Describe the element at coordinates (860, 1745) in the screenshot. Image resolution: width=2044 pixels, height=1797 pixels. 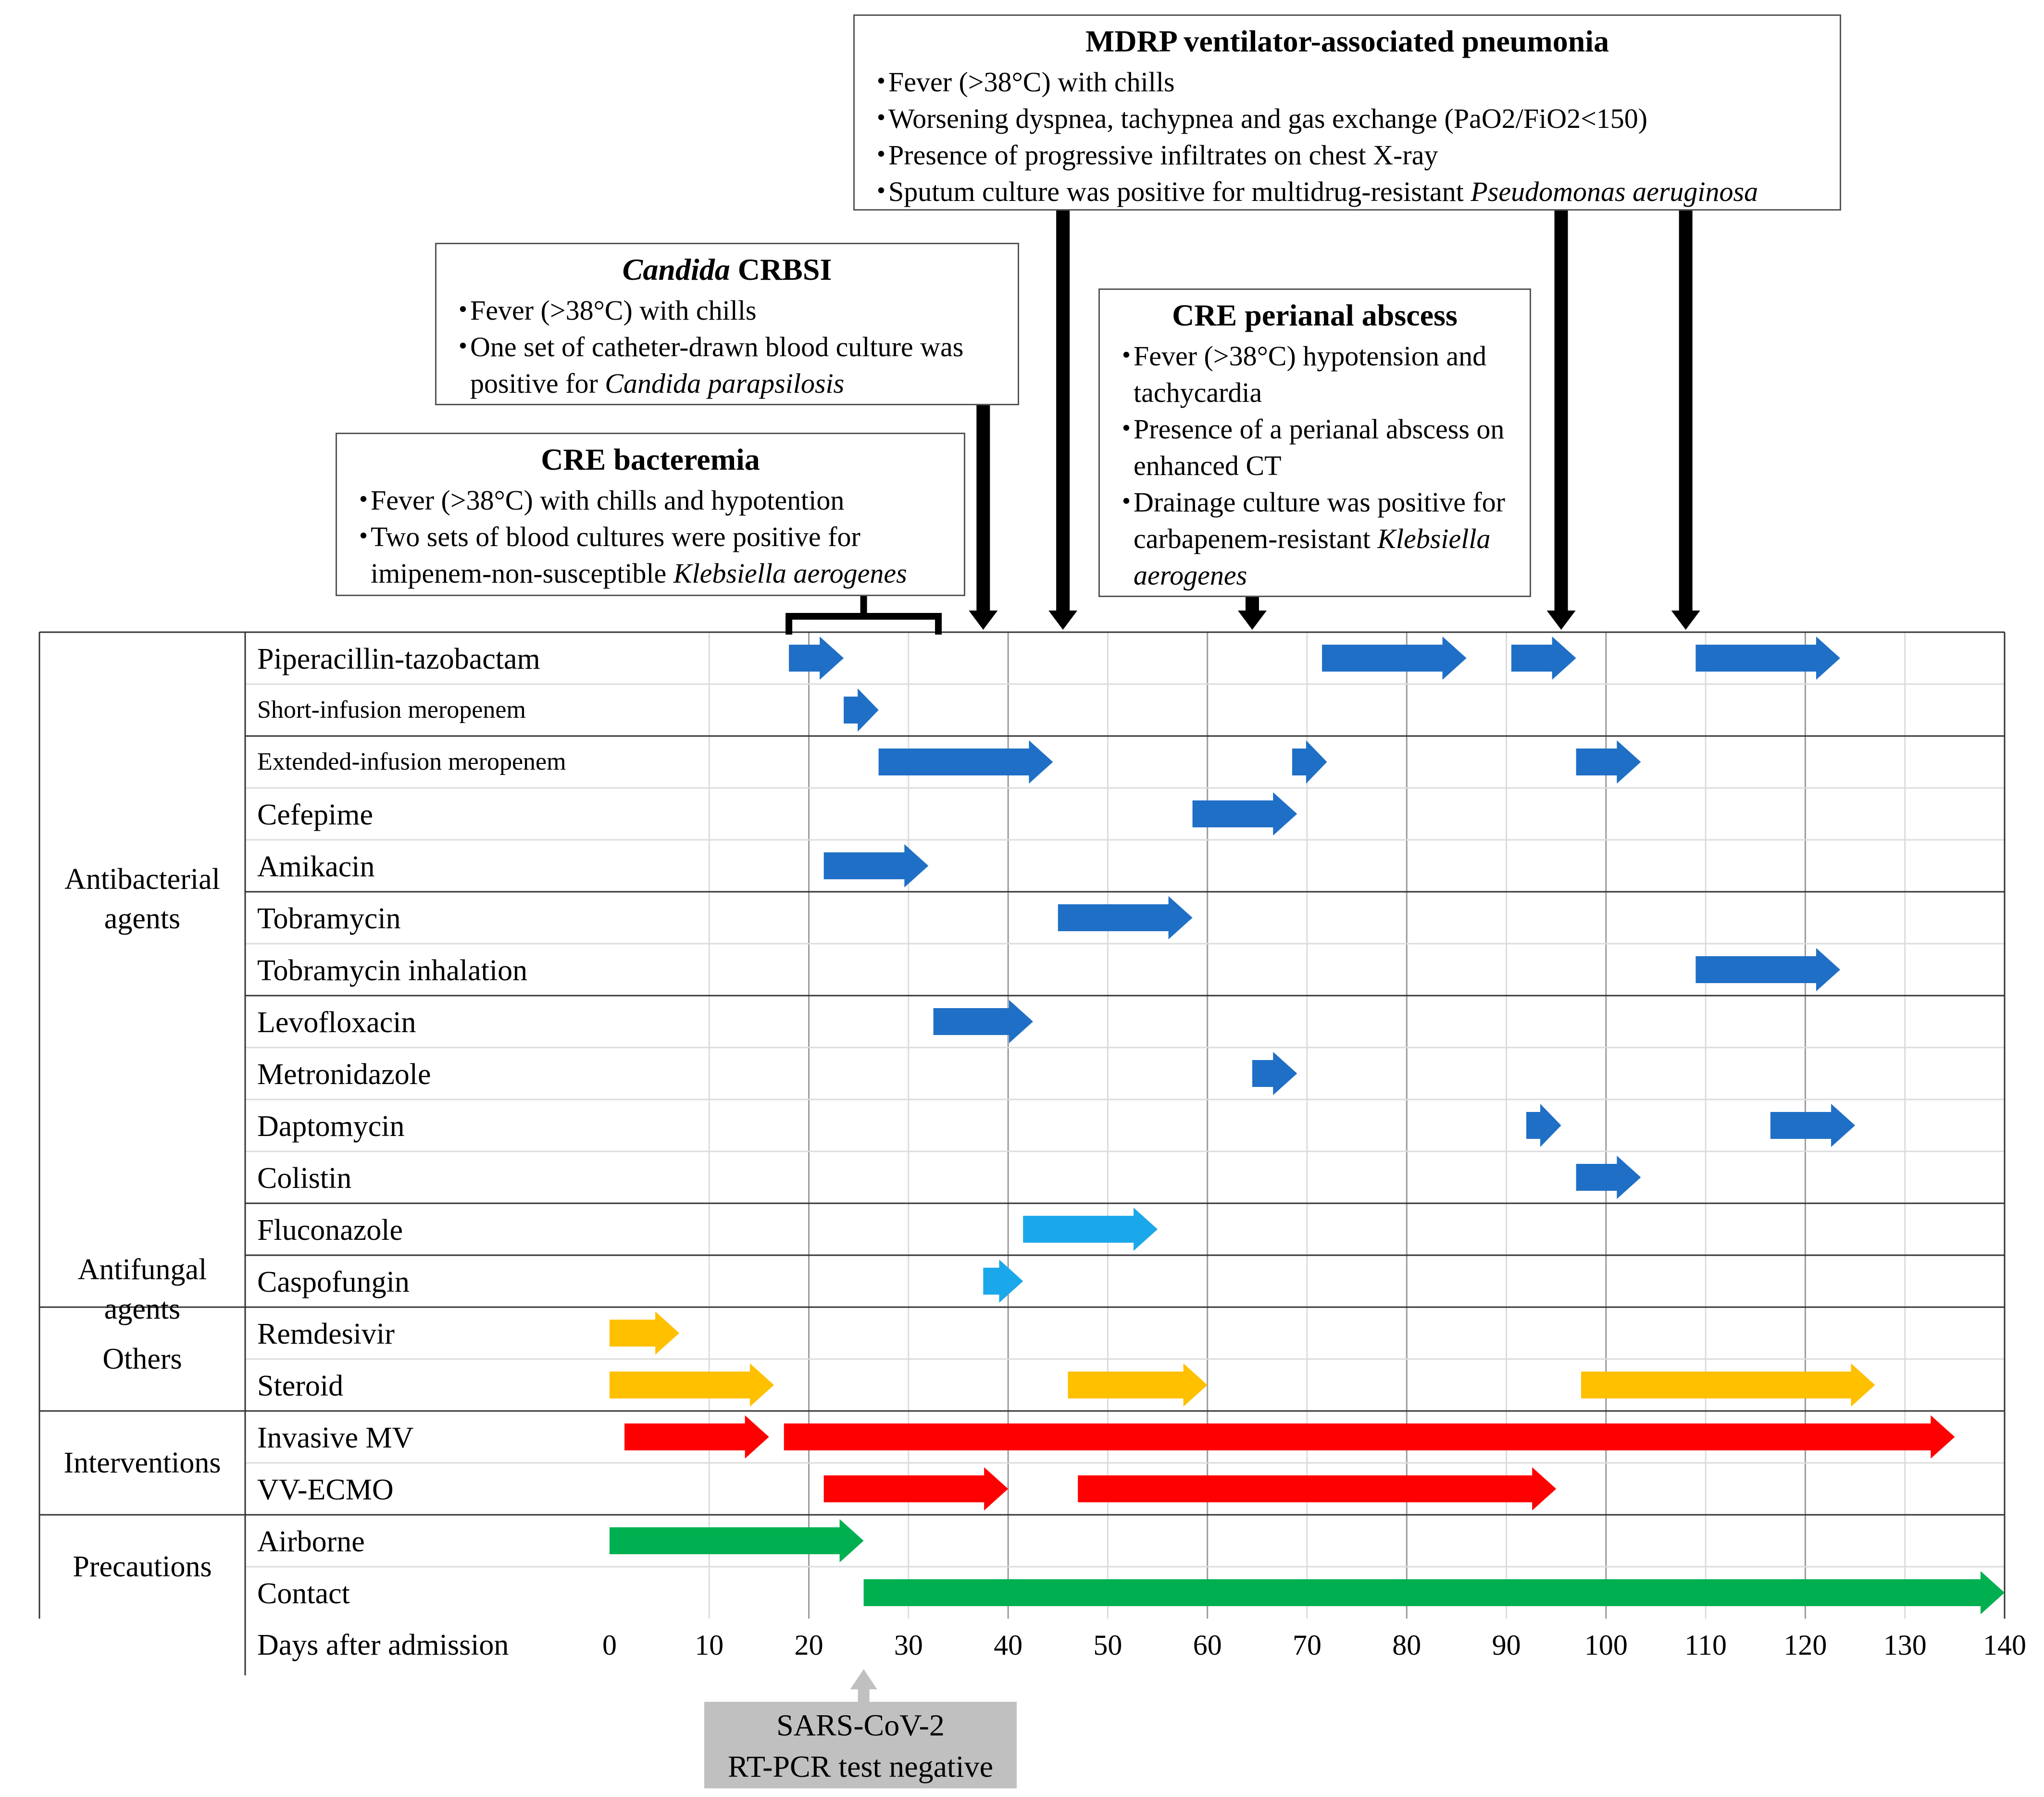
I see `sars-cov-2-annotation: SARS-CoV-2 RT-PCR test negative` at that location.